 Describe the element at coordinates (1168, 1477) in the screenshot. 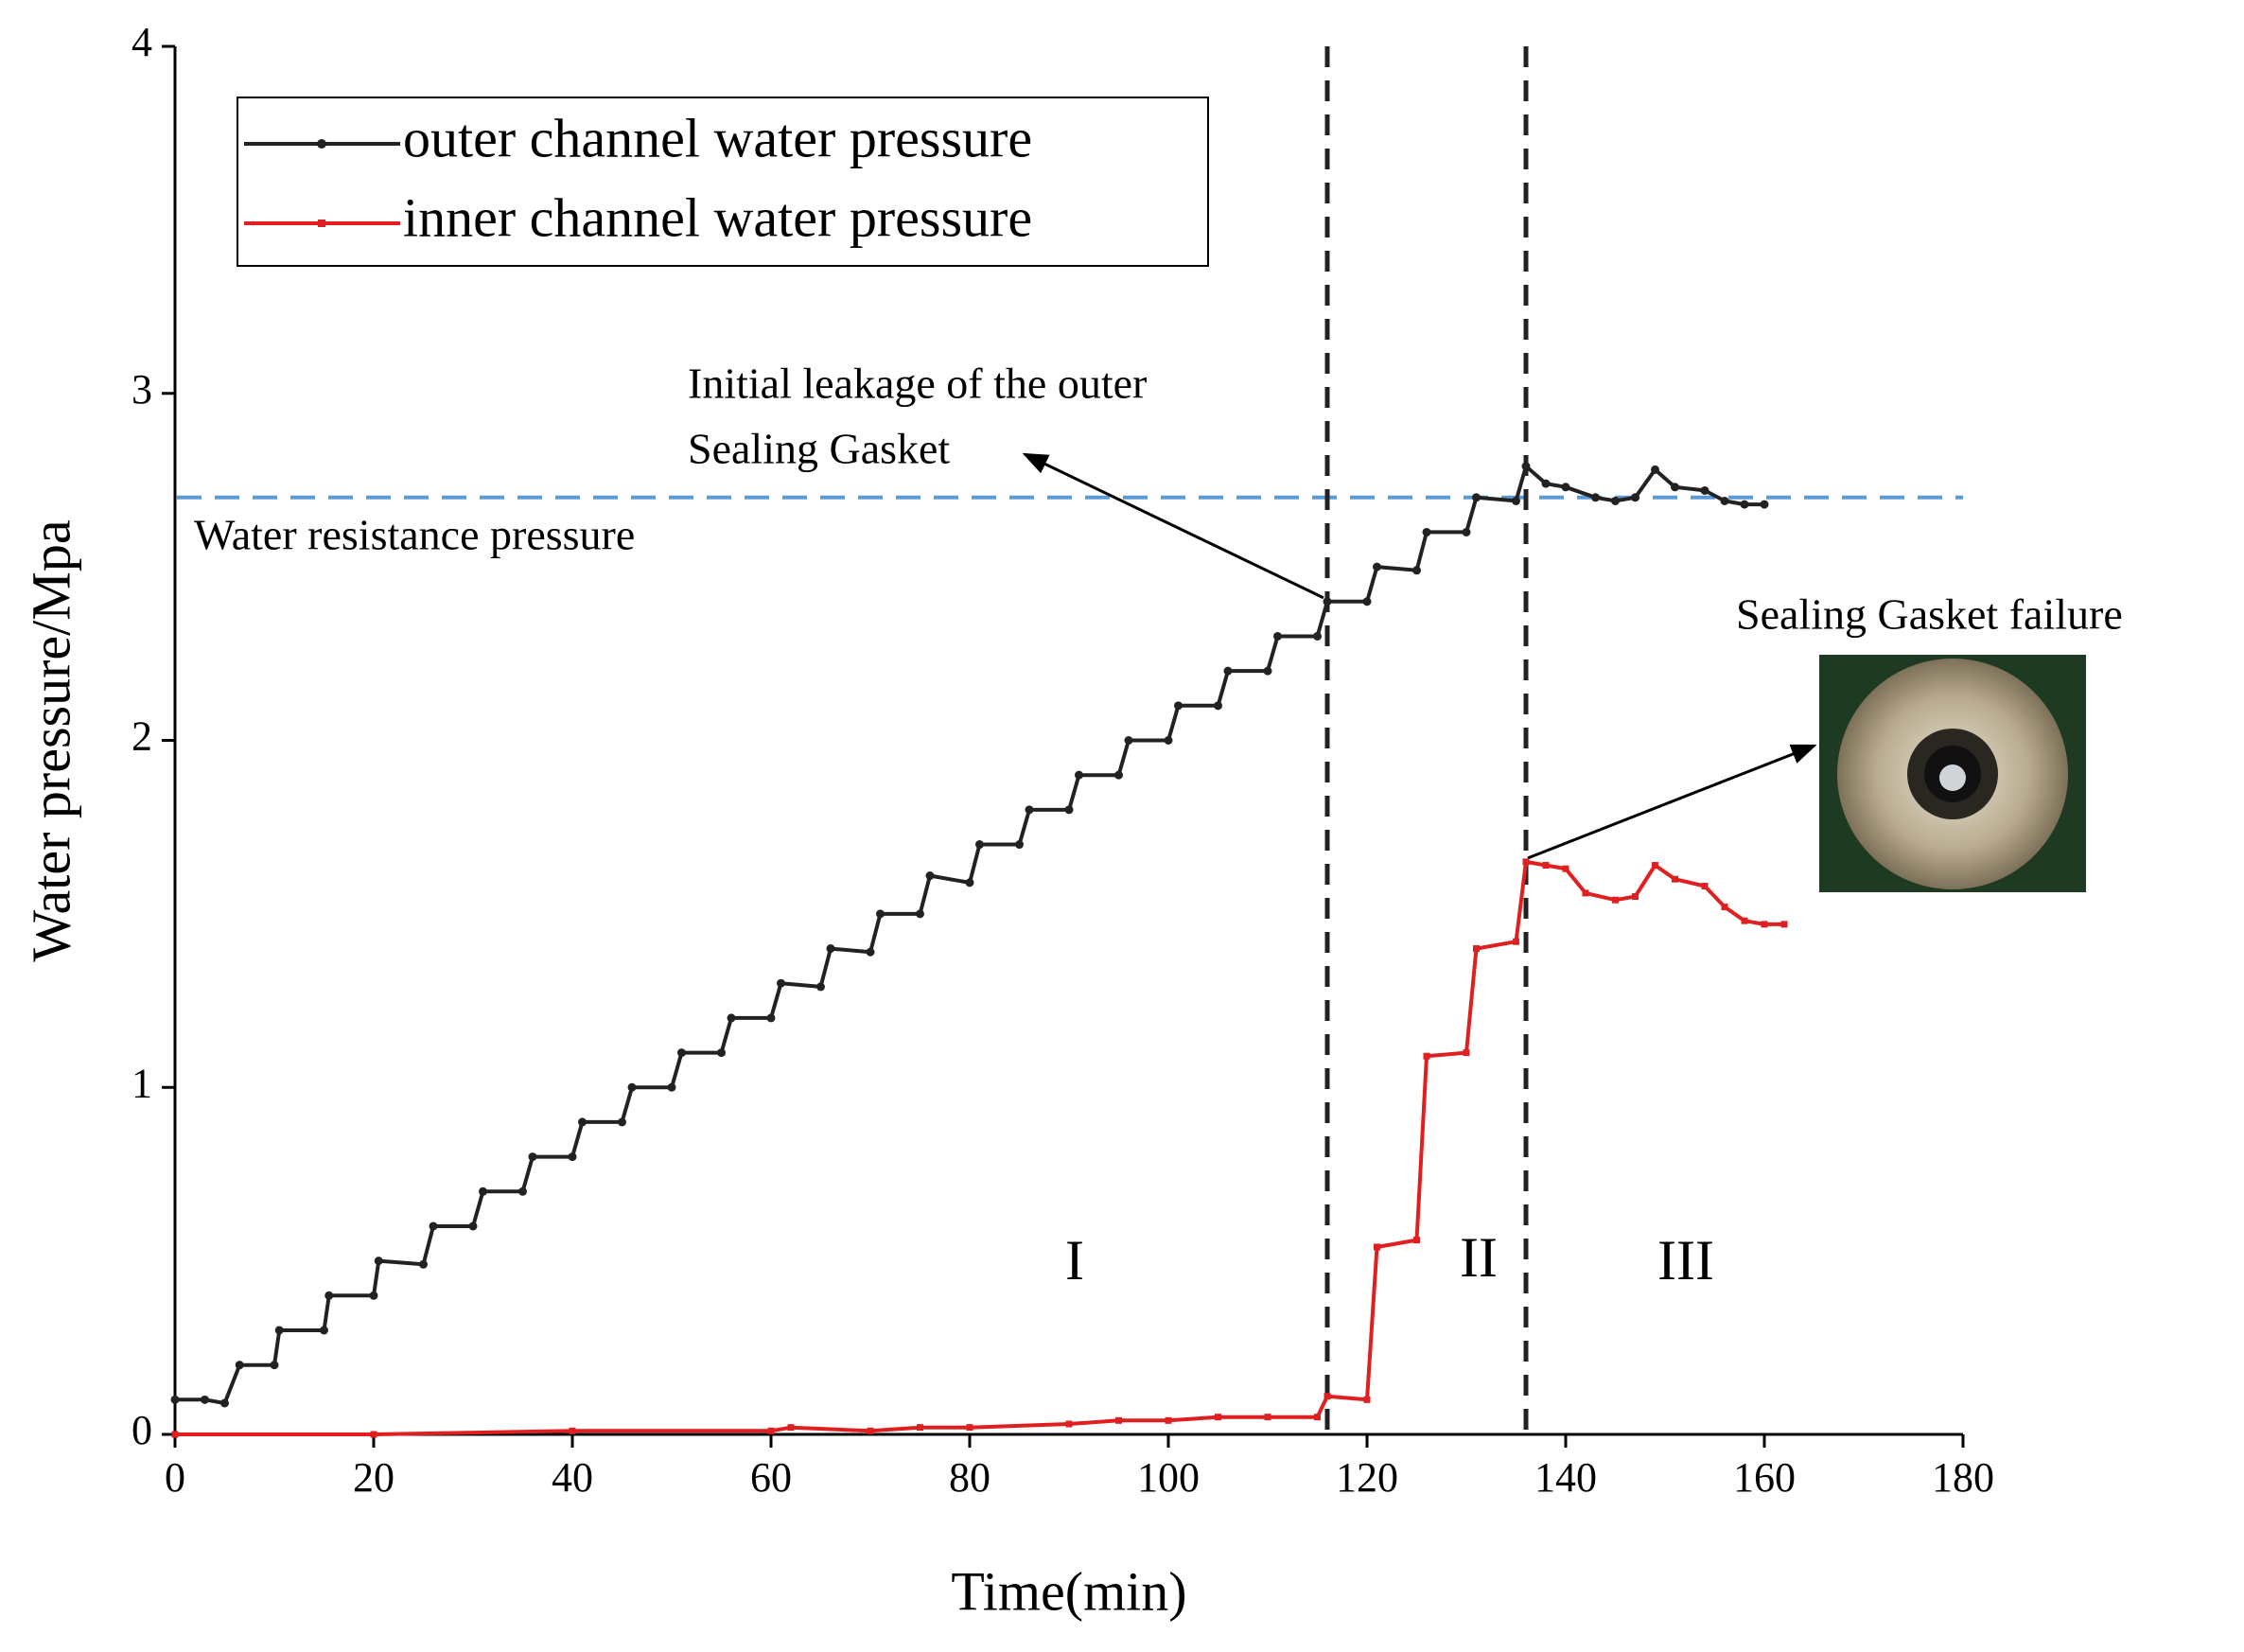

I see `x-tick-label: 100` at that location.